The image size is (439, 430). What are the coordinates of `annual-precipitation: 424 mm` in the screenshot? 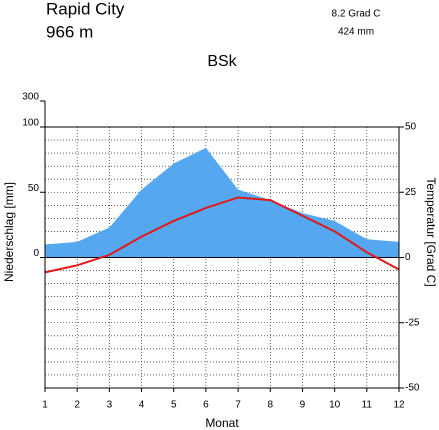 It's located at (356, 32).